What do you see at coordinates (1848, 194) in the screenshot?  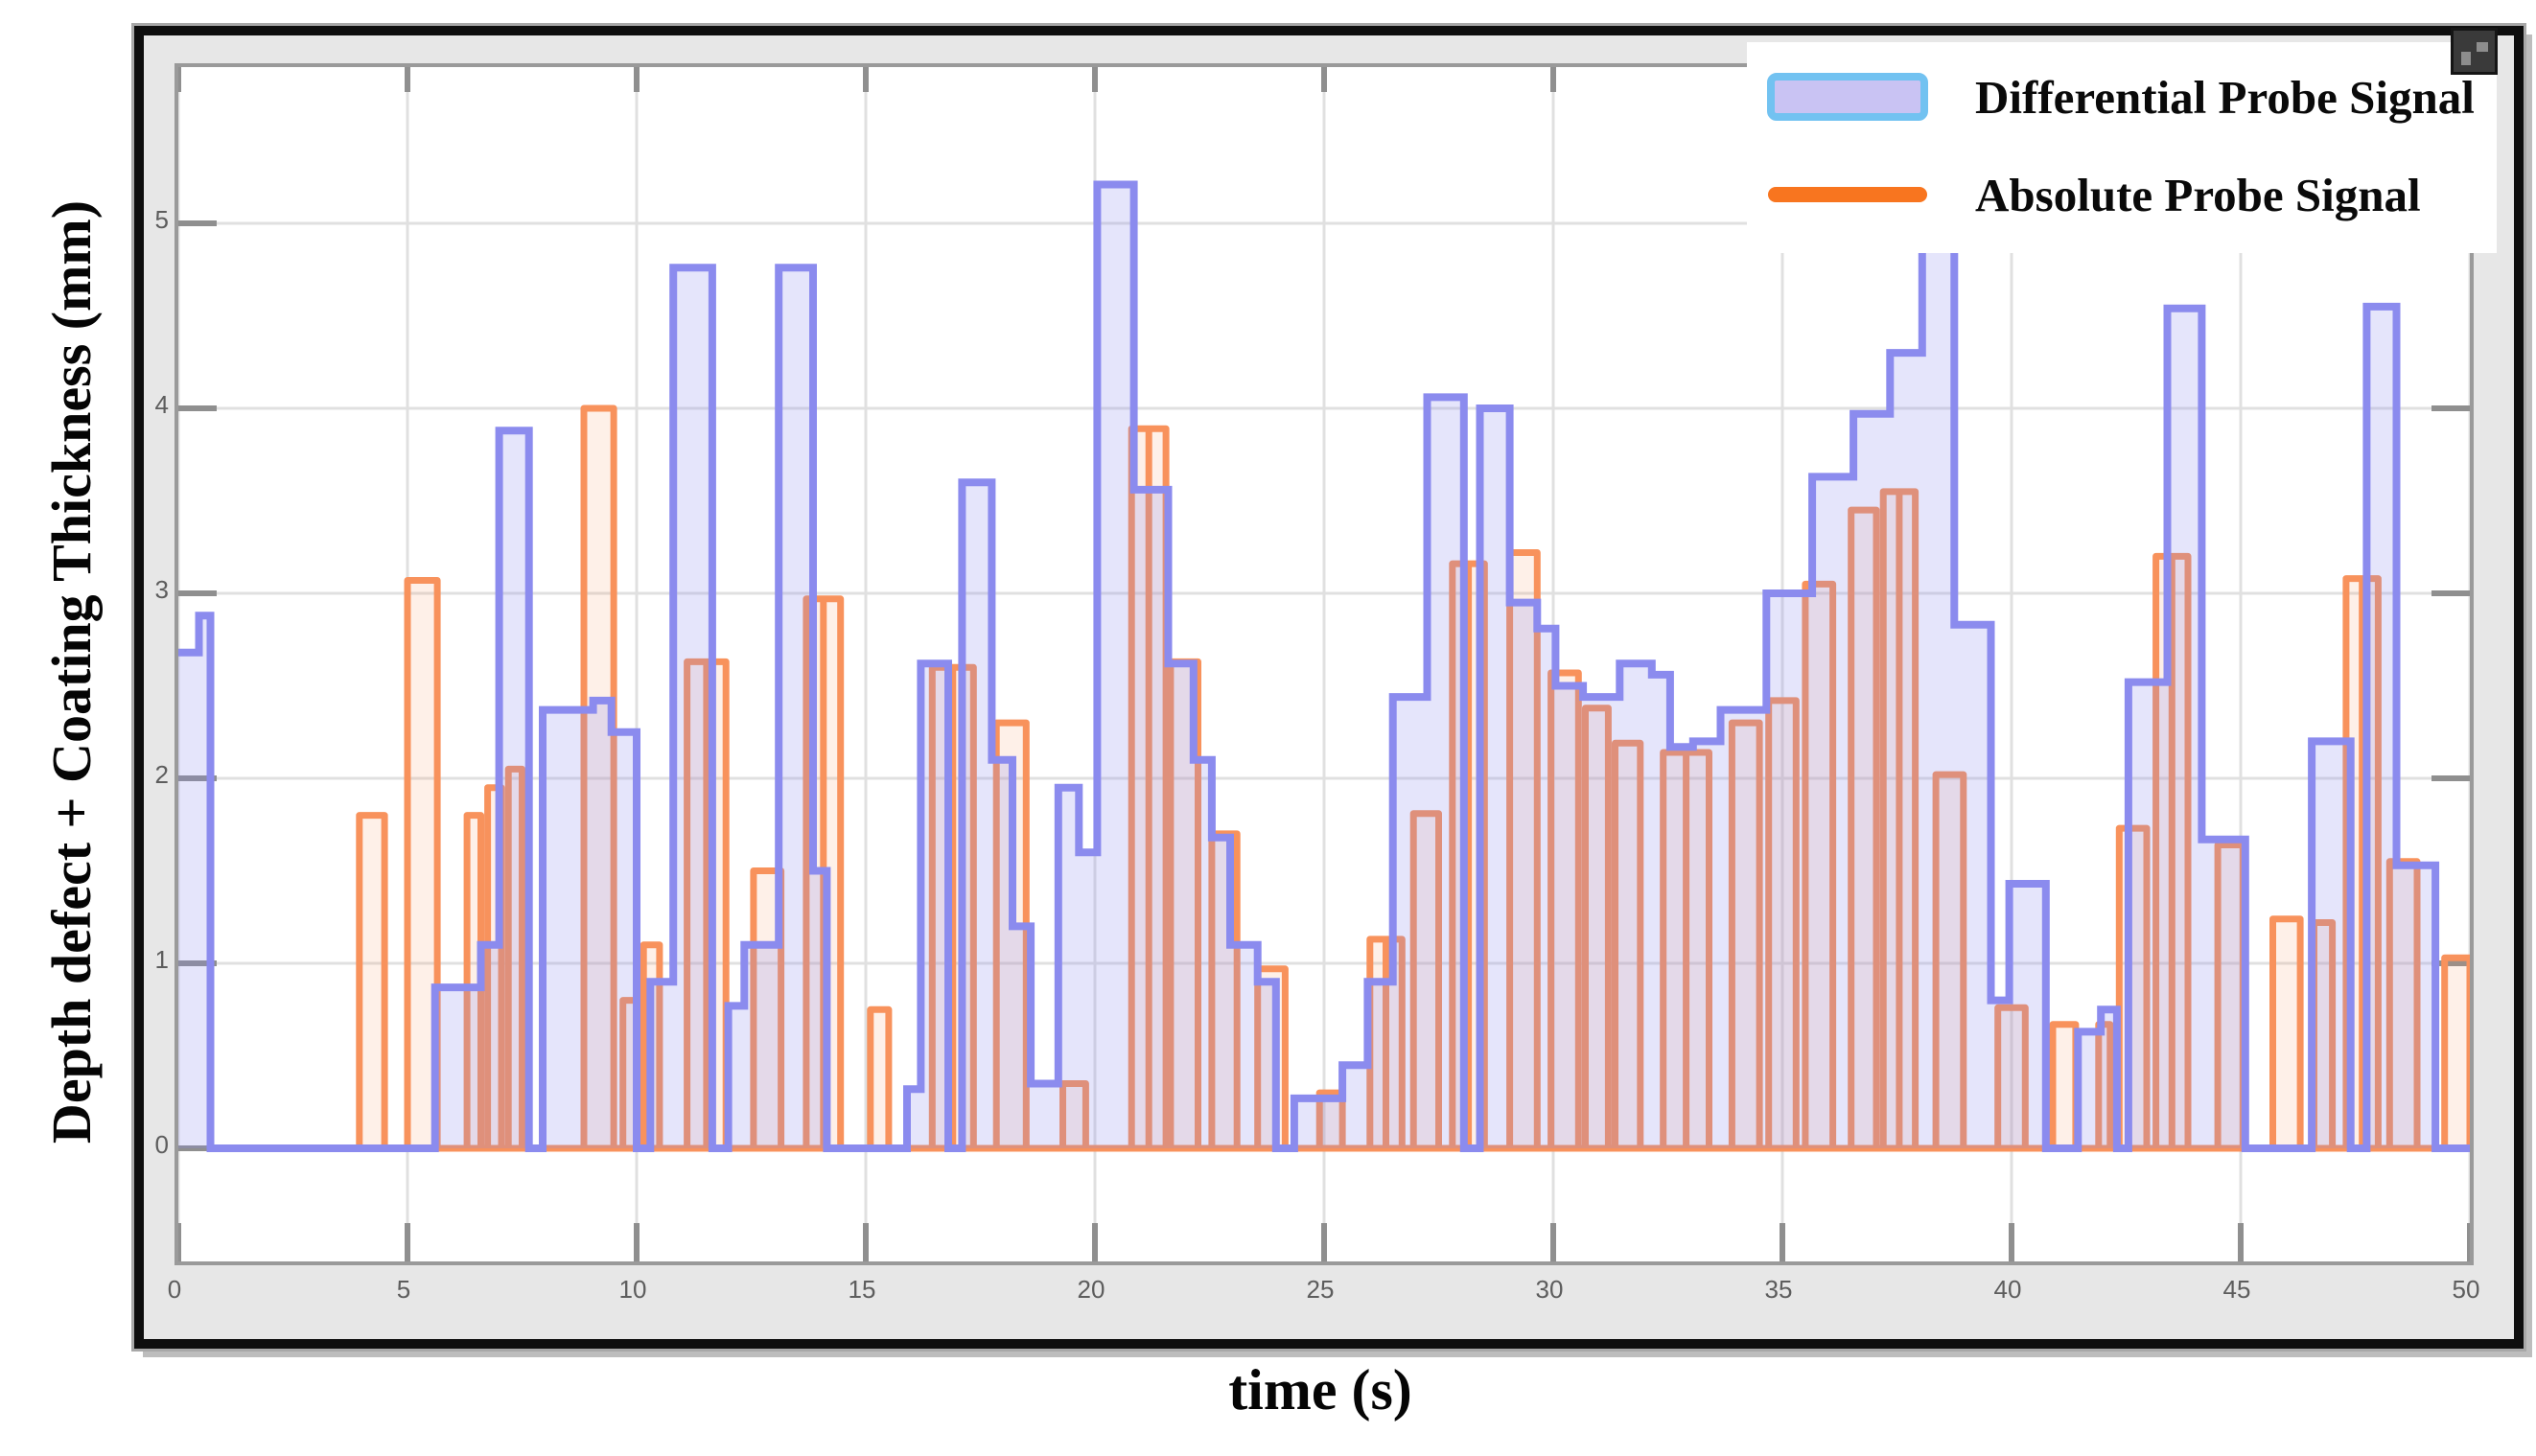 I see `absolute-swatch-icon` at bounding box center [1848, 194].